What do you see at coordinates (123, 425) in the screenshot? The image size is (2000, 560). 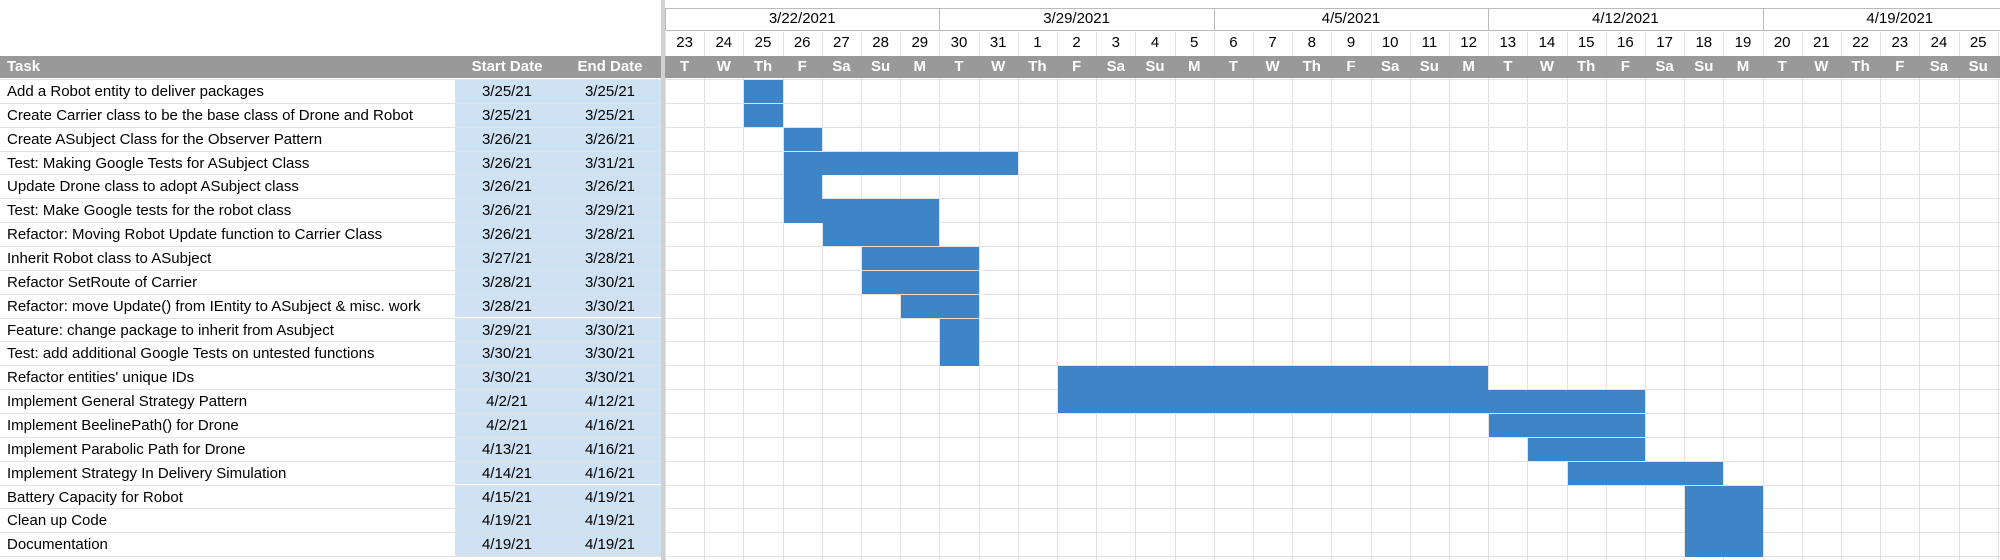 I see `task-name-cell: Implement BeelinePath() for Drone` at bounding box center [123, 425].